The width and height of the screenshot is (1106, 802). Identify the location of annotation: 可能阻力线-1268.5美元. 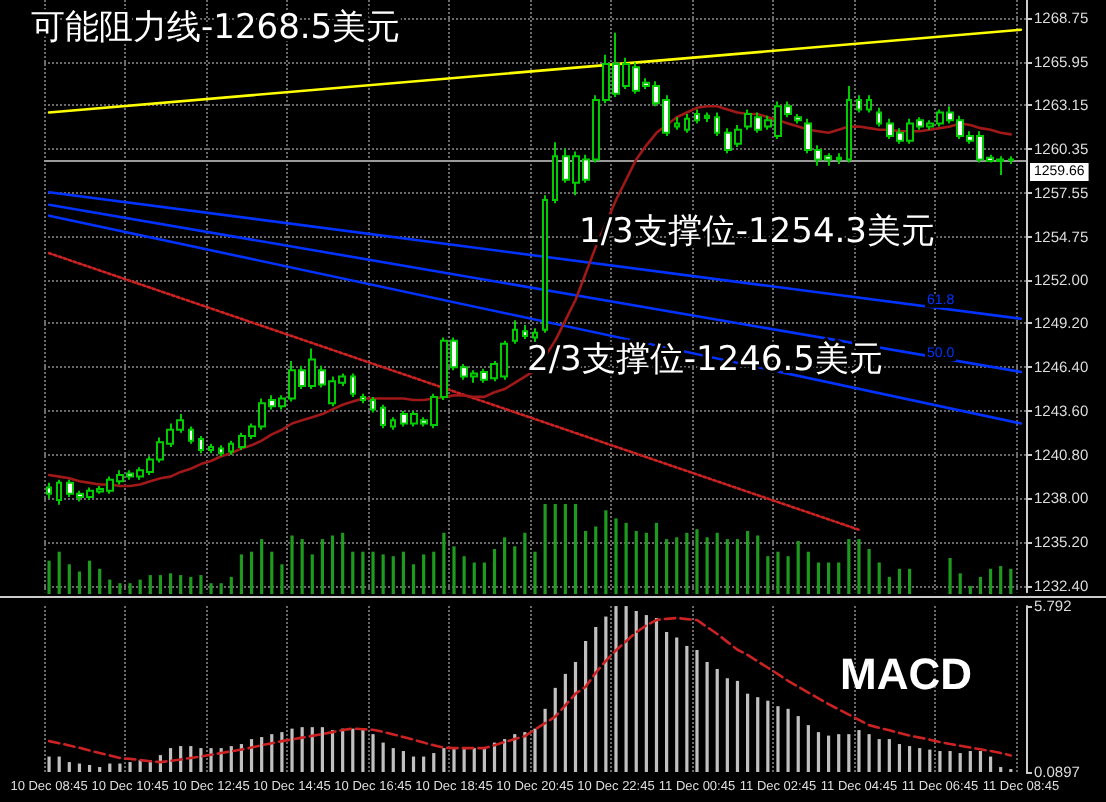
(216, 28).